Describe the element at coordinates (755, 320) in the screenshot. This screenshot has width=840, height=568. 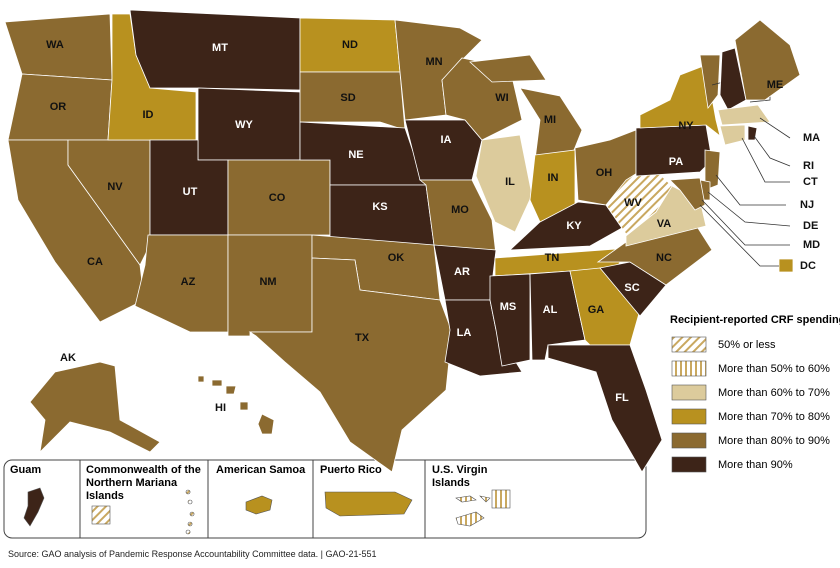
I see `legend-title: Recipient-reported CRF spending` at that location.